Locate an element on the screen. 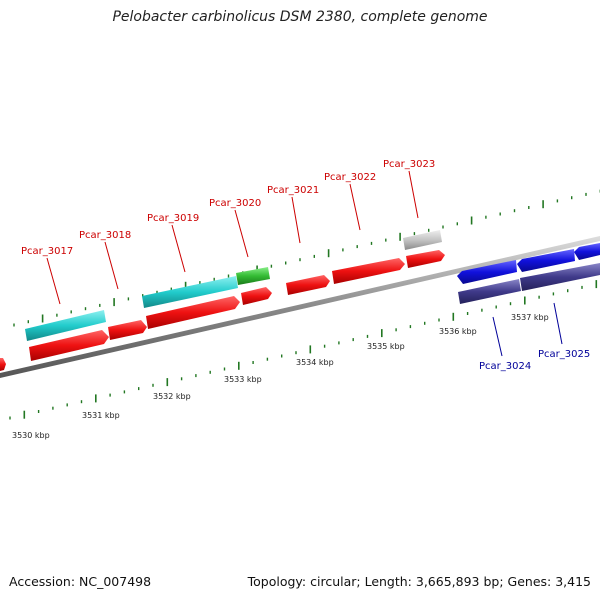 Image resolution: width=600 pixels, height=600 pixels. cds-green-feature is located at coordinates (253, 276).